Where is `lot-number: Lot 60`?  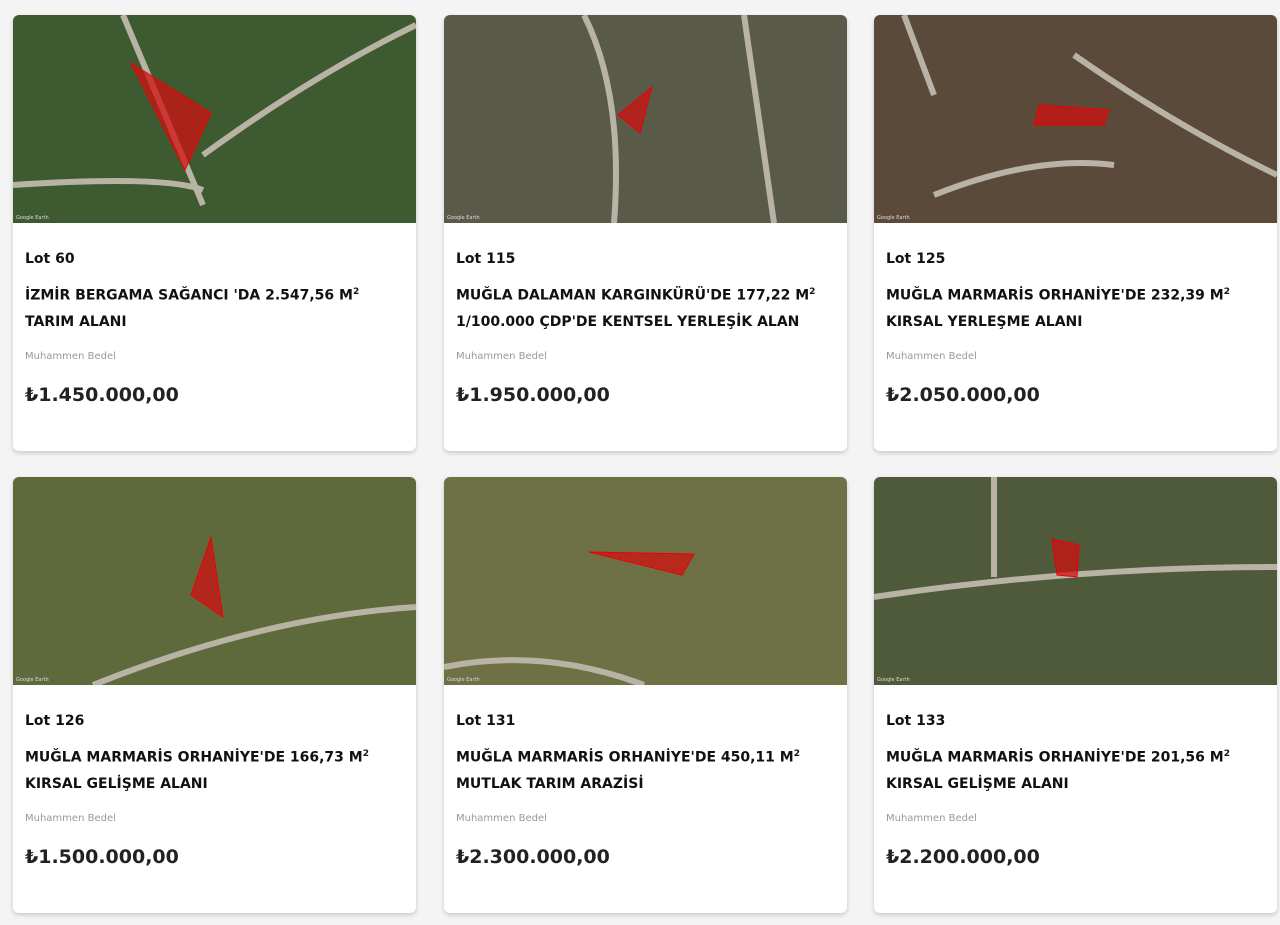 lot-number: Lot 60 is located at coordinates (50, 259).